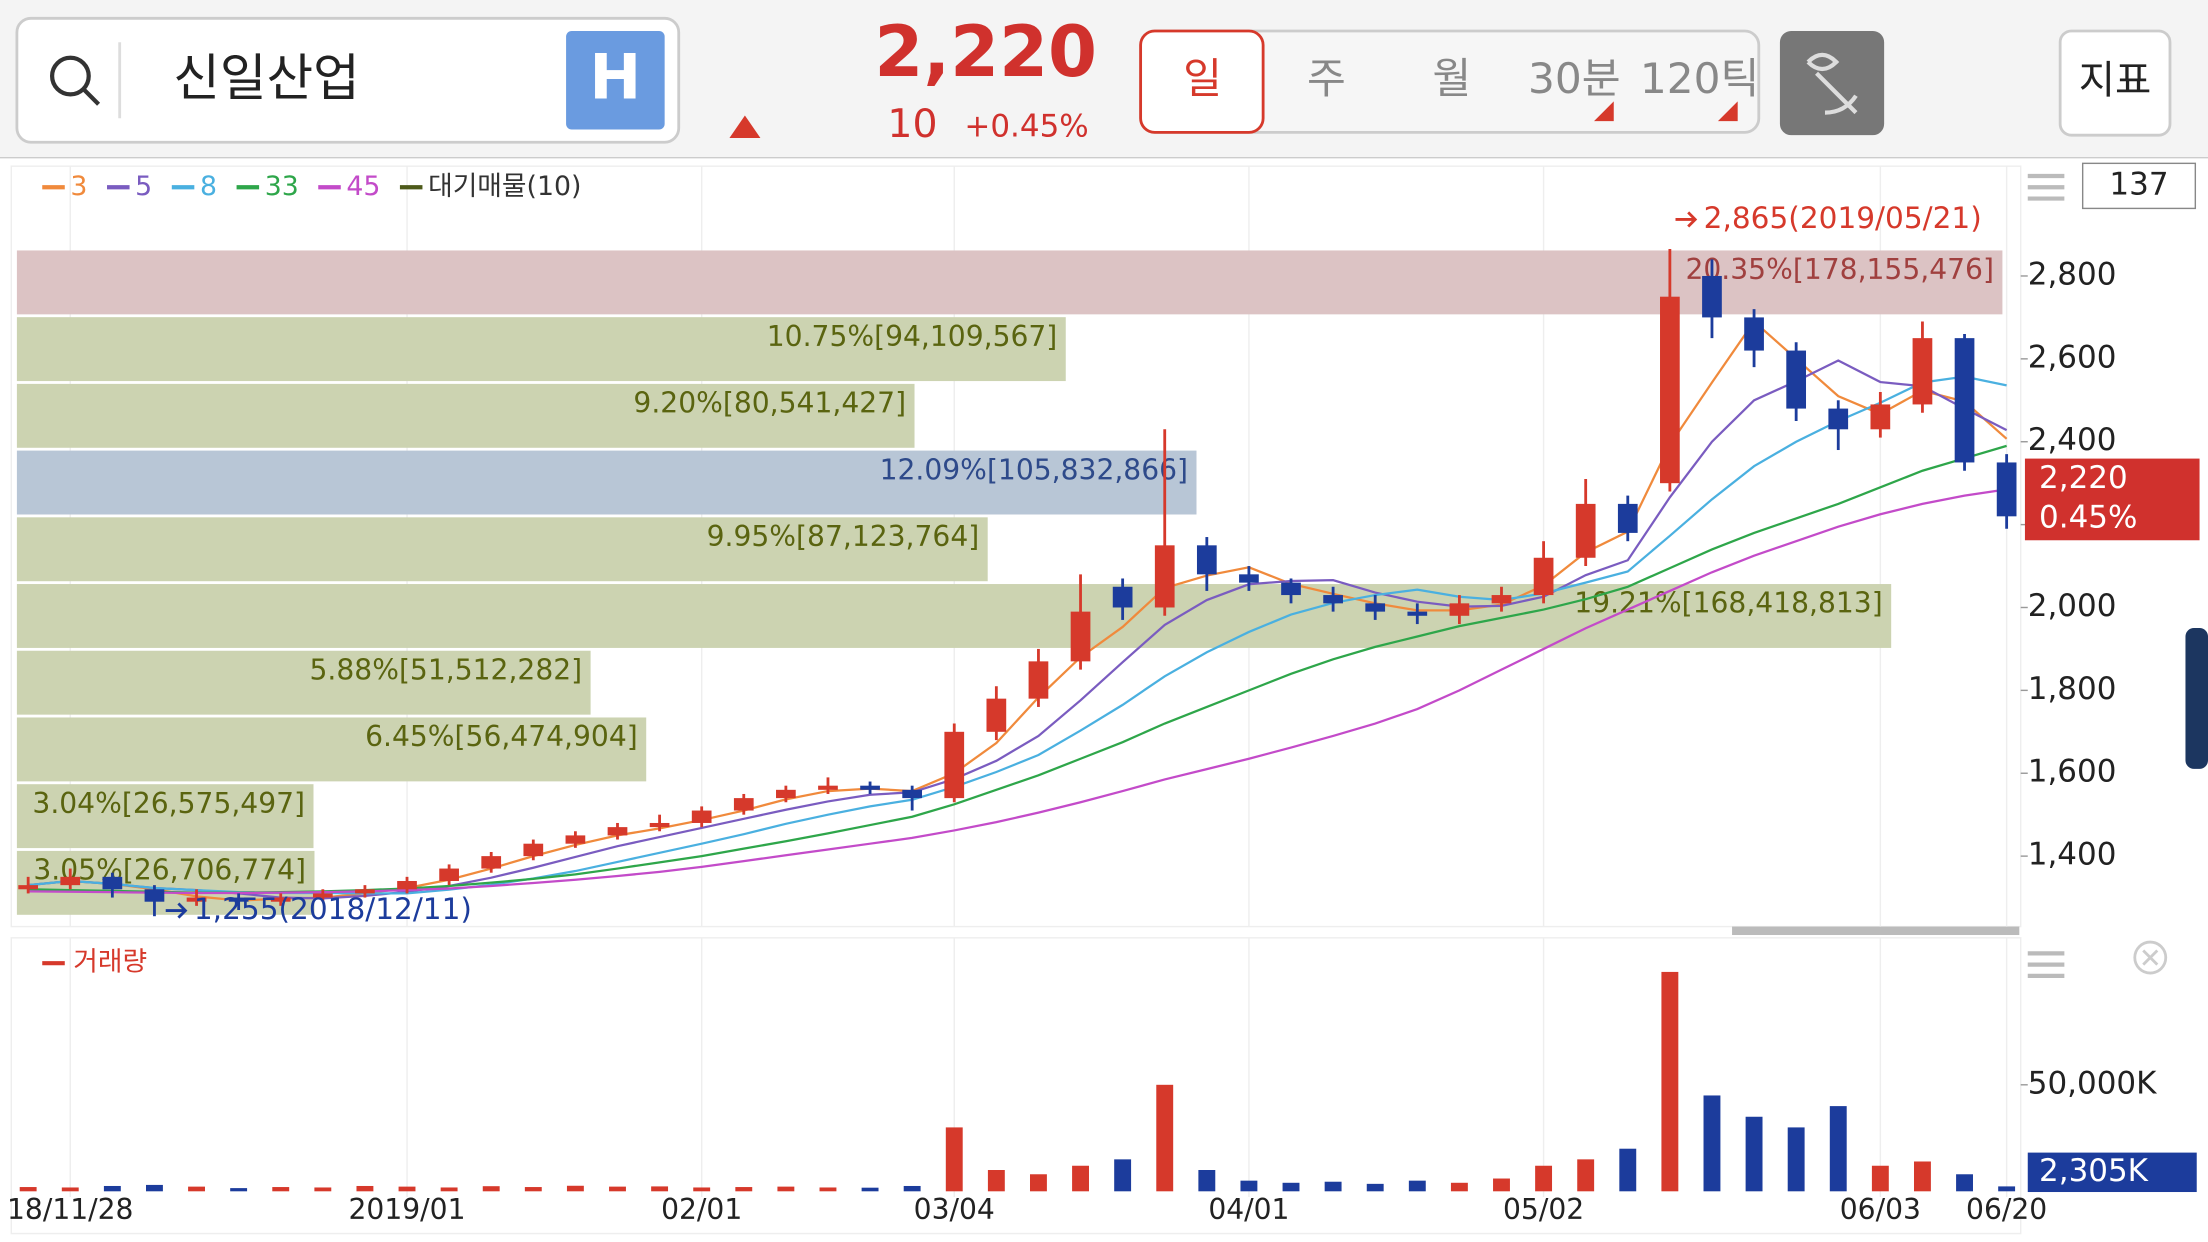 The width and height of the screenshot is (2208, 1242). I want to click on search-box, so click(348, 80).